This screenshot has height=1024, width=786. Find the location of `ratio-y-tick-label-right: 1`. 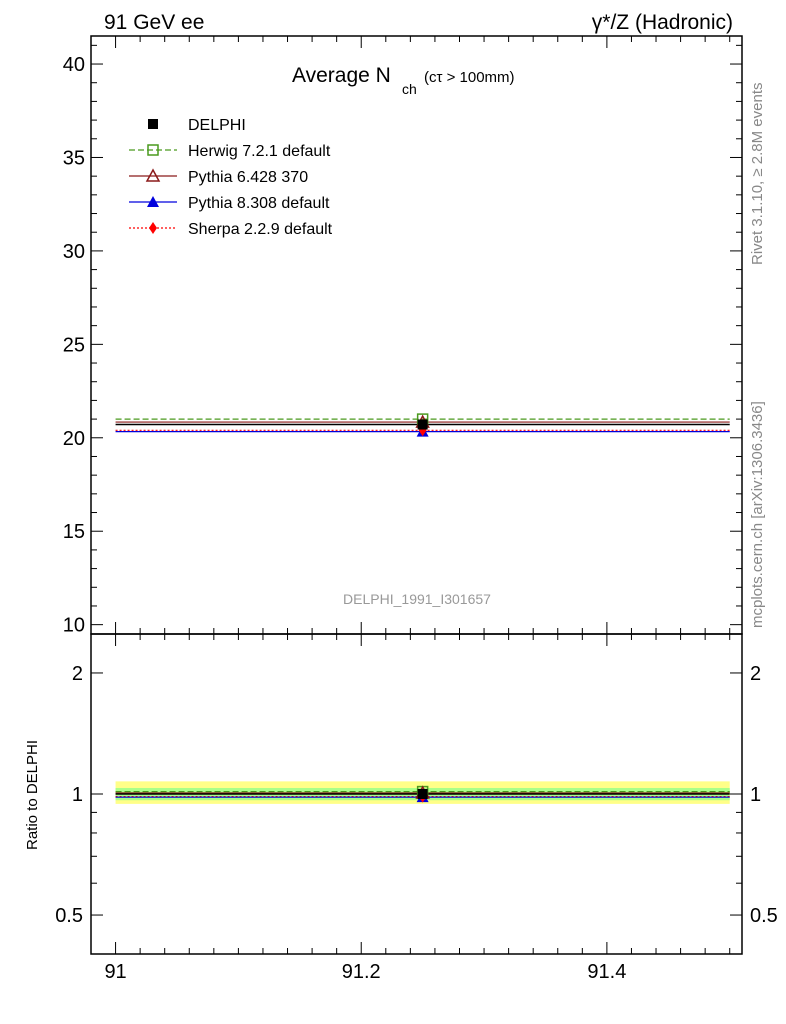

ratio-y-tick-label-right: 1 is located at coordinates (755, 795).